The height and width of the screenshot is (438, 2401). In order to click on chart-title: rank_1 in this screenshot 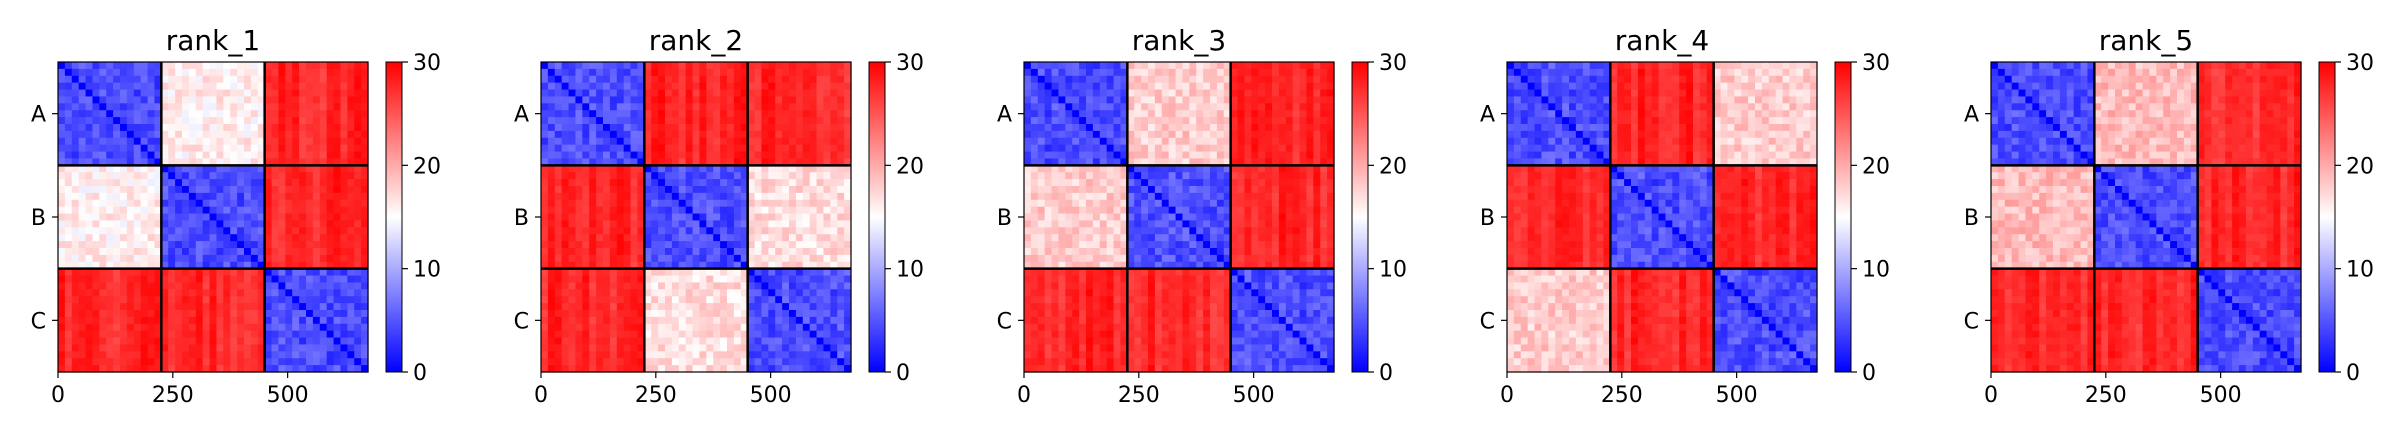, I will do `click(213, 40)`.